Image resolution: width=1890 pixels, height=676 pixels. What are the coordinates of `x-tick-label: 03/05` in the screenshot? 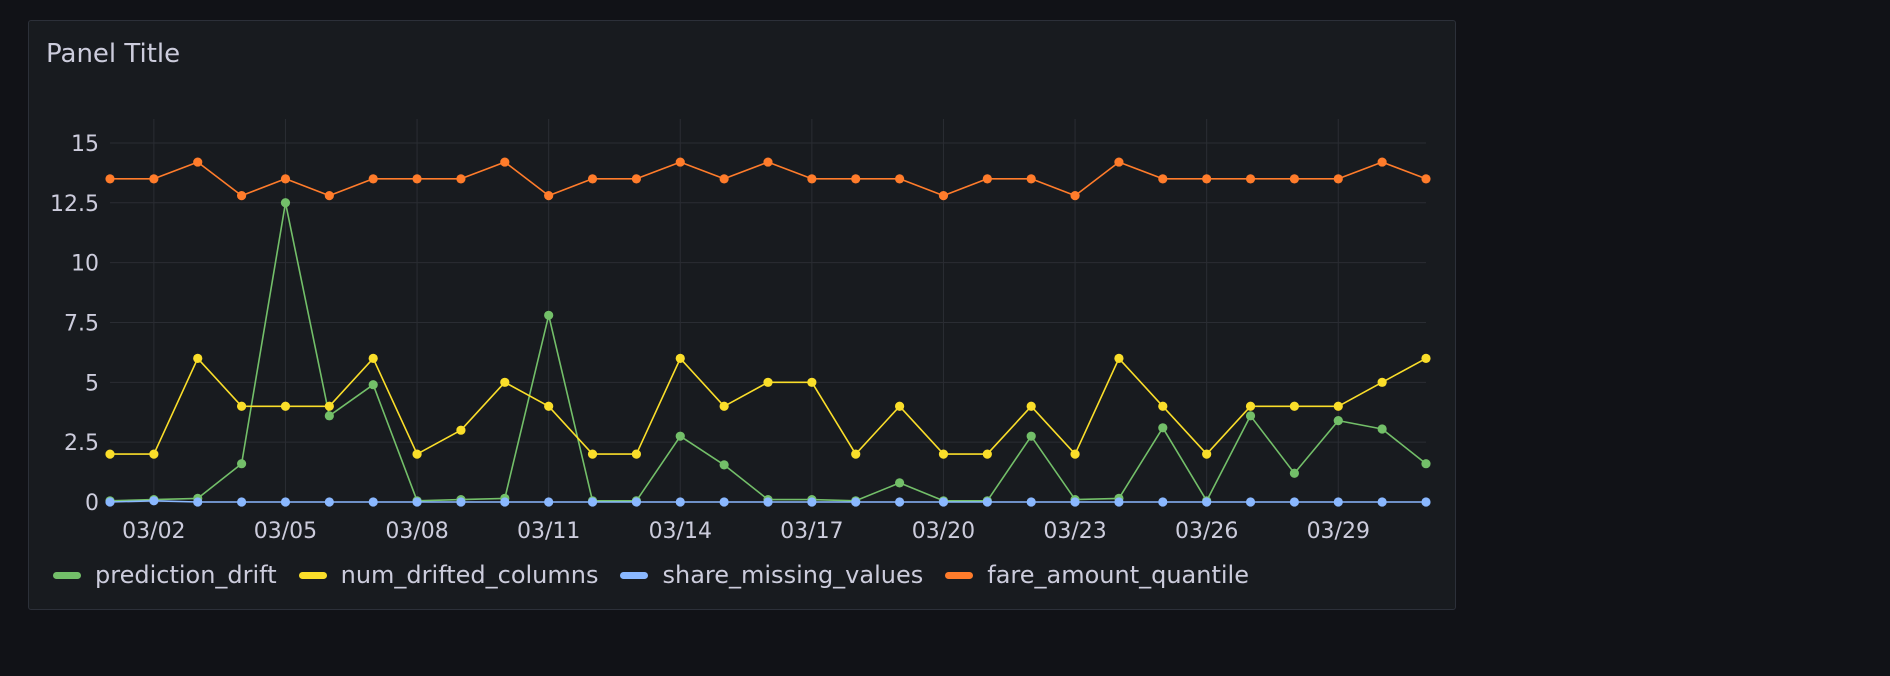 It's located at (285, 531).